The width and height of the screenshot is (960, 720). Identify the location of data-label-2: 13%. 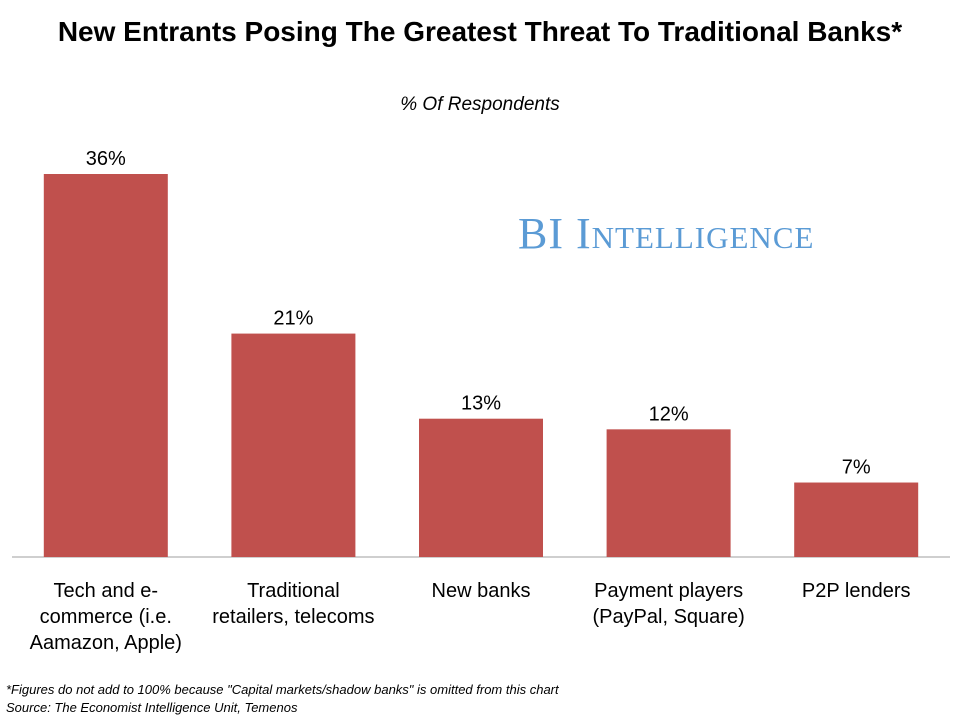
(481, 404).